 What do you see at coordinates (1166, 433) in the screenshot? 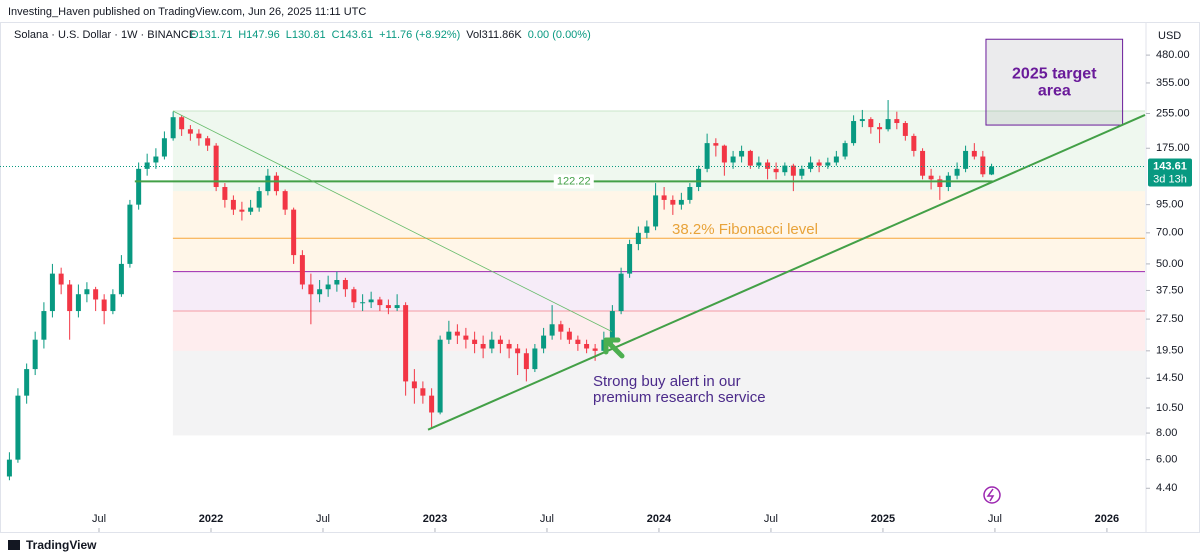
I see `y-tick-label: 8.00` at bounding box center [1166, 433].